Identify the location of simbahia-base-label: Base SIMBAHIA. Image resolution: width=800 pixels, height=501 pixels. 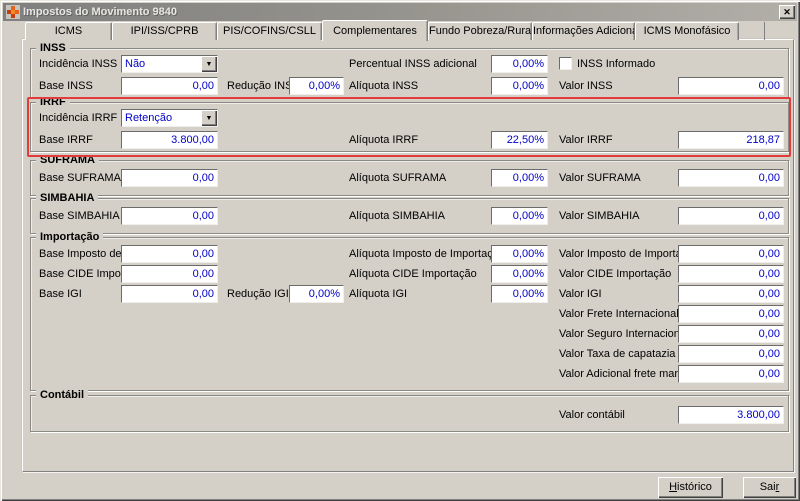
(79, 216).